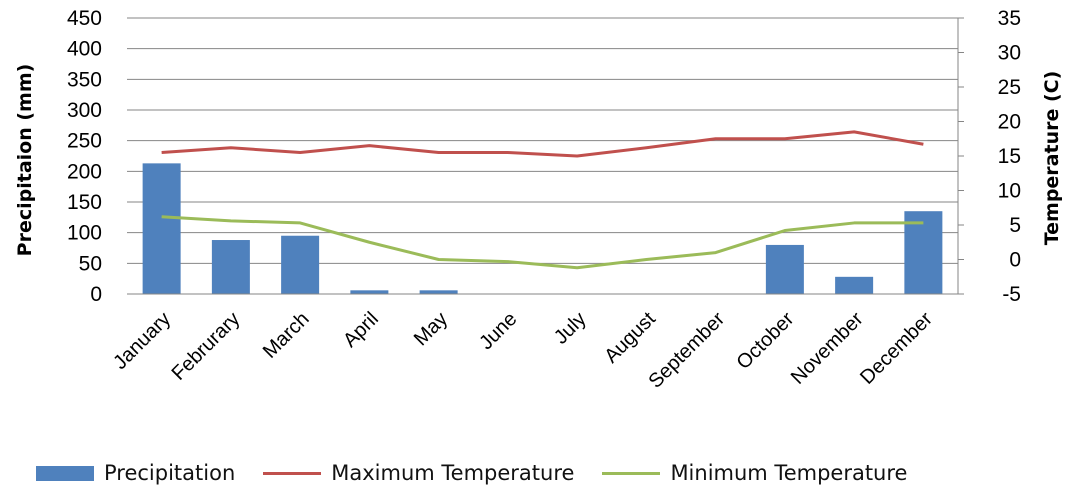 The width and height of the screenshot is (1076, 494). Describe the element at coordinates (286, 335) in the screenshot. I see `category-label: March` at that location.